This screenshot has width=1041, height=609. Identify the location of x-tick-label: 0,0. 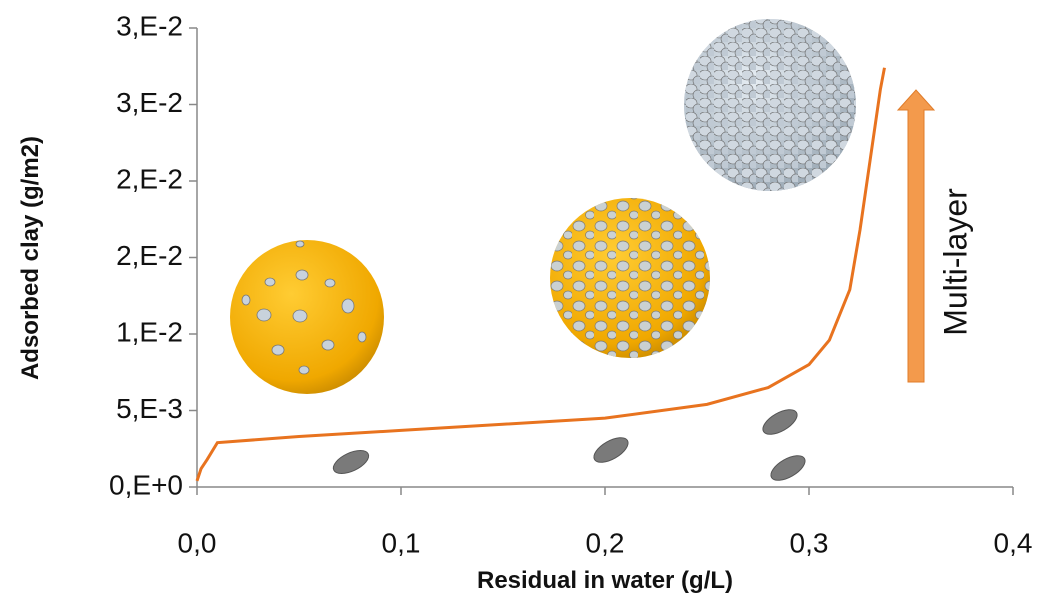
(197, 542).